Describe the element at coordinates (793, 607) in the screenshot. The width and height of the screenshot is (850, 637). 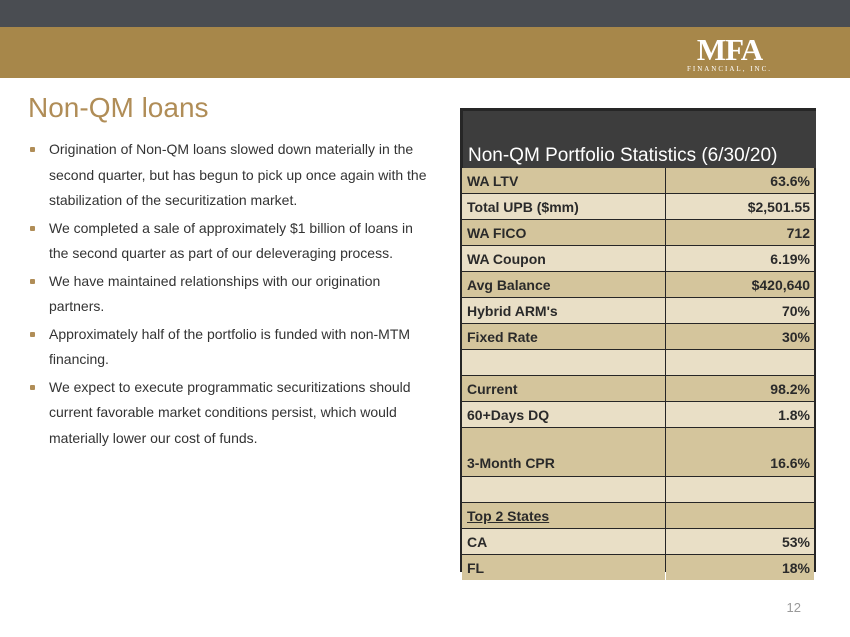
I see `page-number: 12` at that location.